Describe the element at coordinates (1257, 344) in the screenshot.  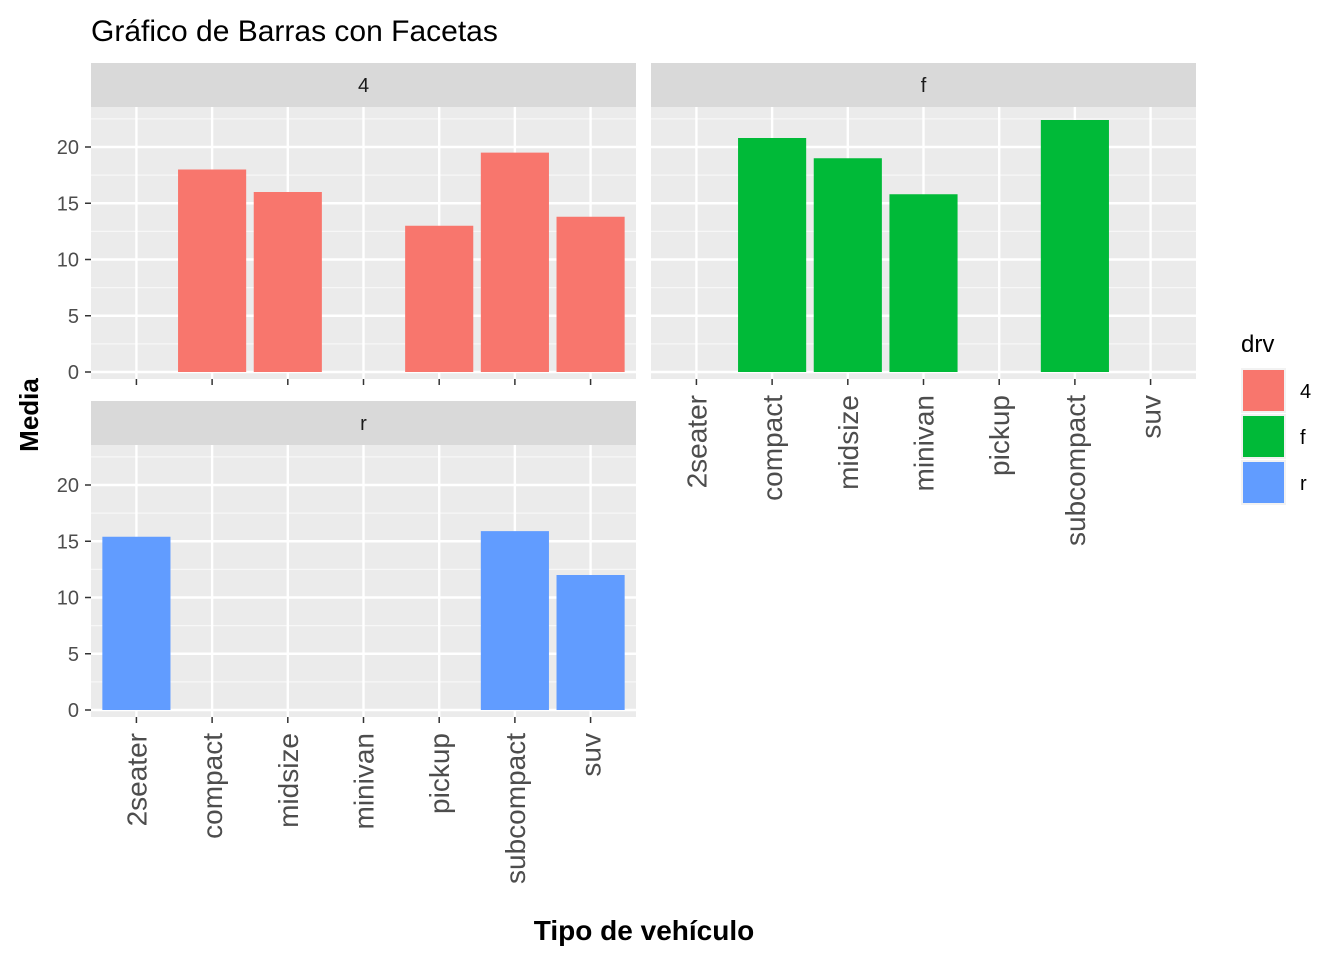
I see `legend-title: drv` at that location.